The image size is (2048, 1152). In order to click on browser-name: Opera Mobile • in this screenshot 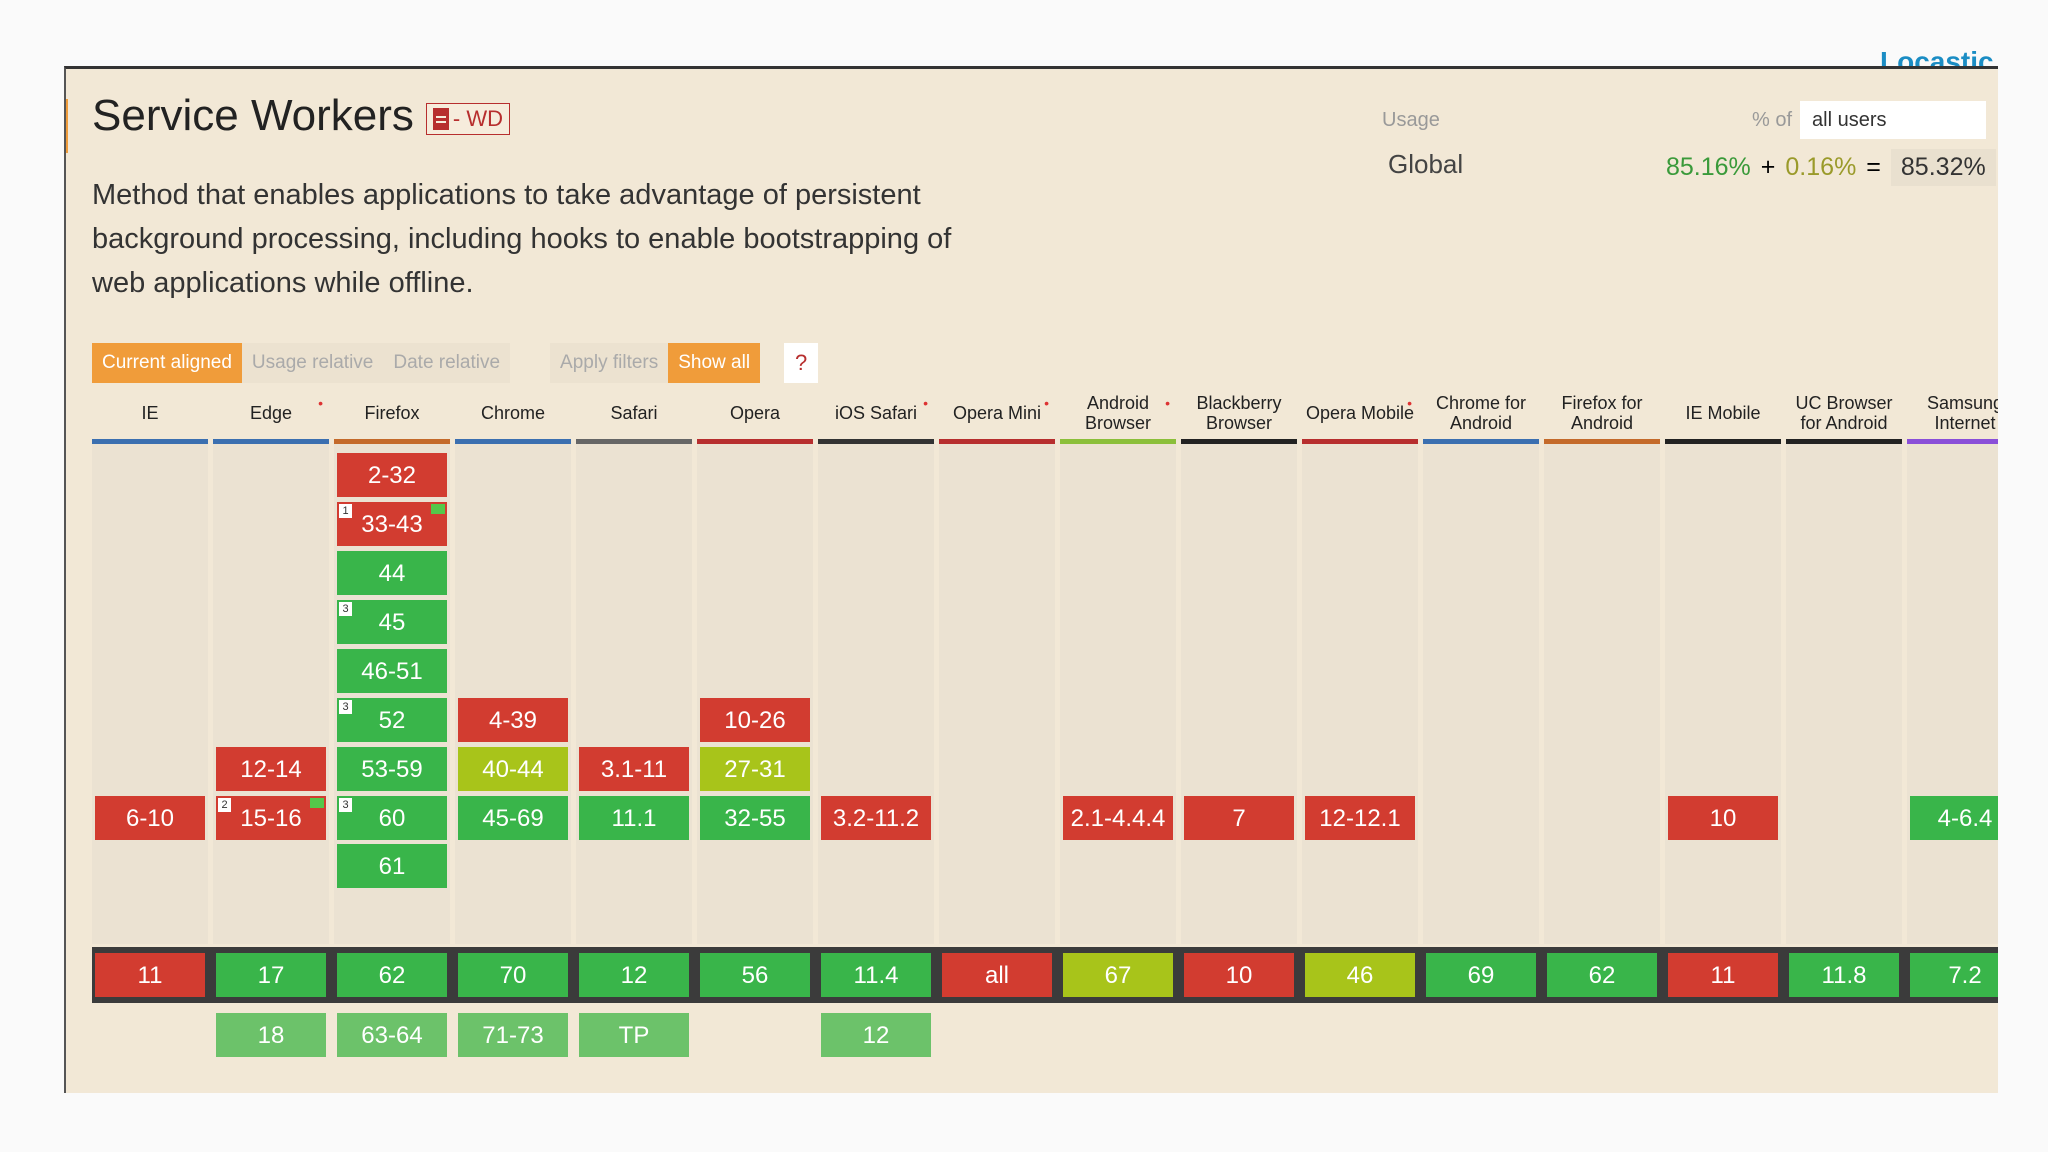, I will do `click(1360, 409)`.